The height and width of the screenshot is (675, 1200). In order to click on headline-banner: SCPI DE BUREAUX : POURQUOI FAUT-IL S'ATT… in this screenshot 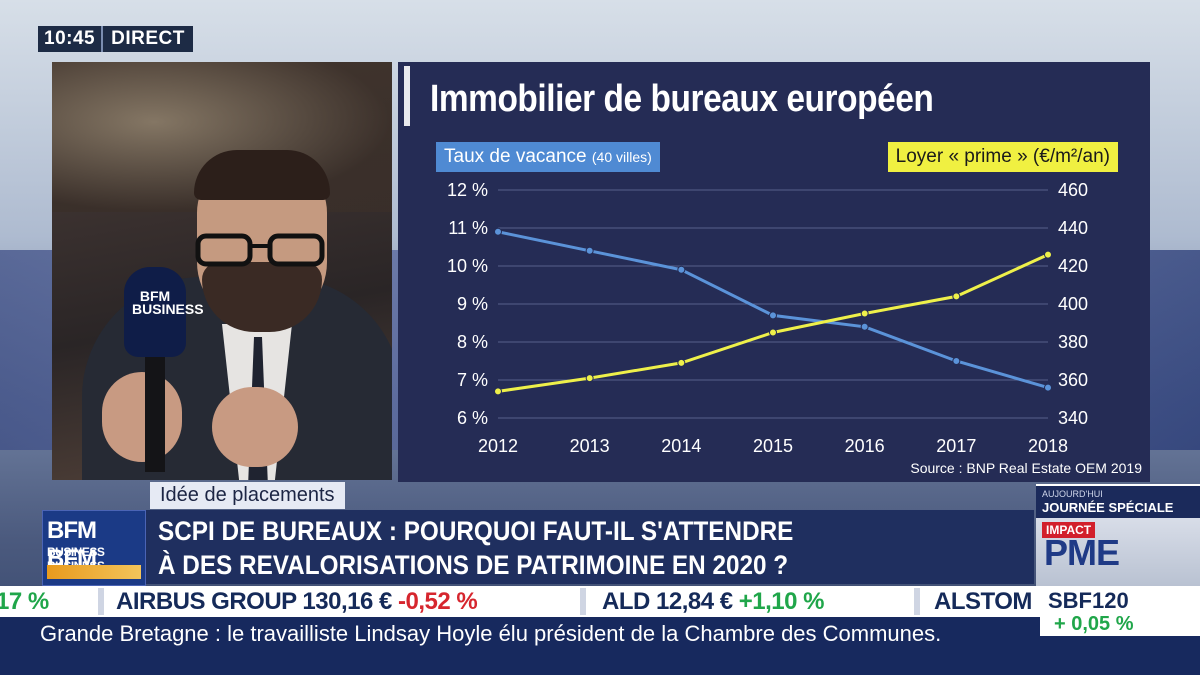, I will do `click(590, 547)`.